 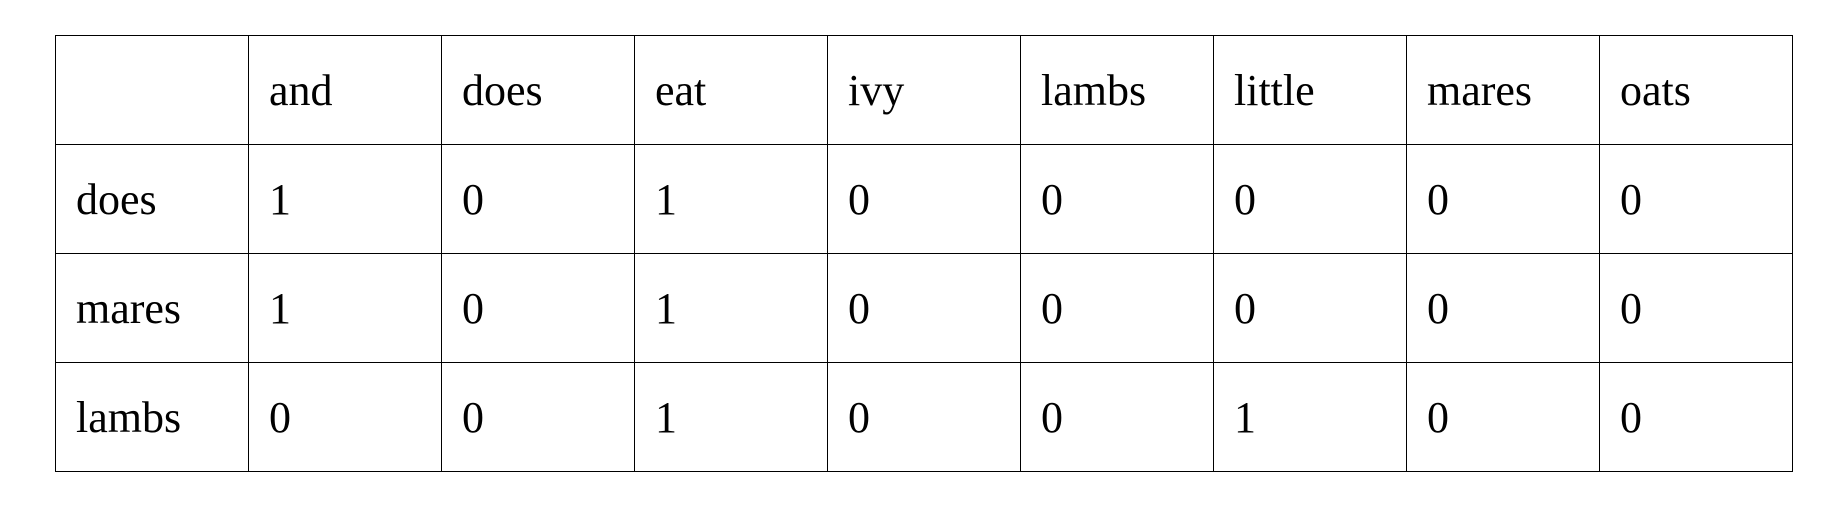 I want to click on row-header: lambs, so click(x=152, y=417).